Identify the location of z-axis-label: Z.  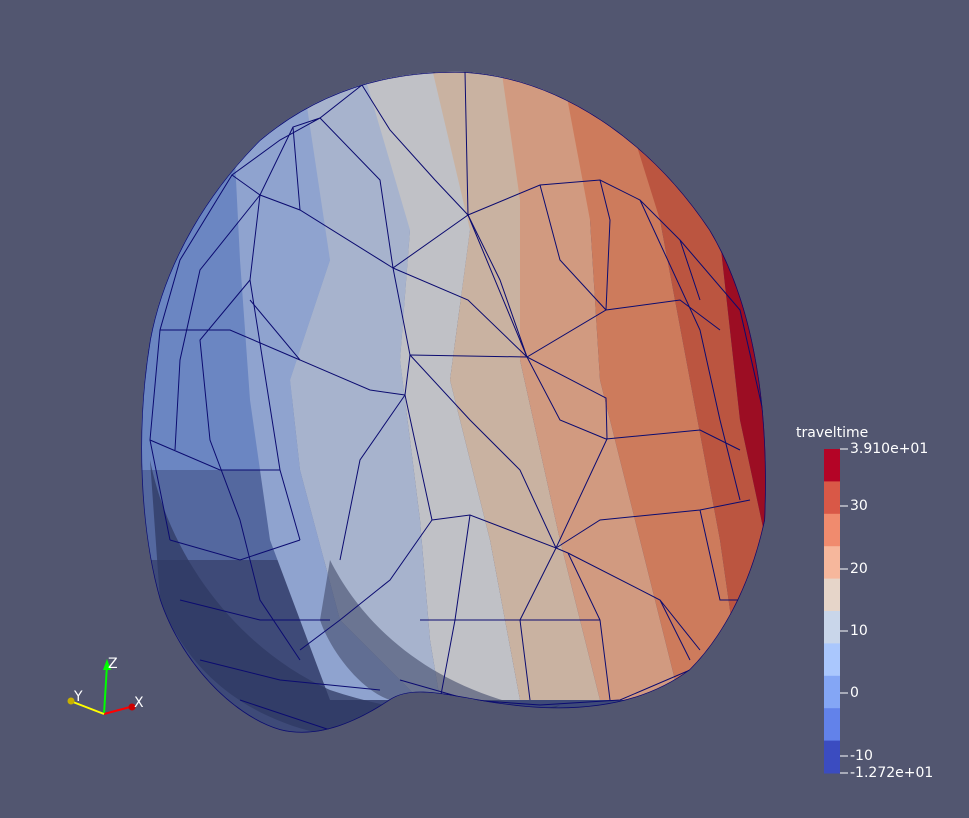
(113, 664).